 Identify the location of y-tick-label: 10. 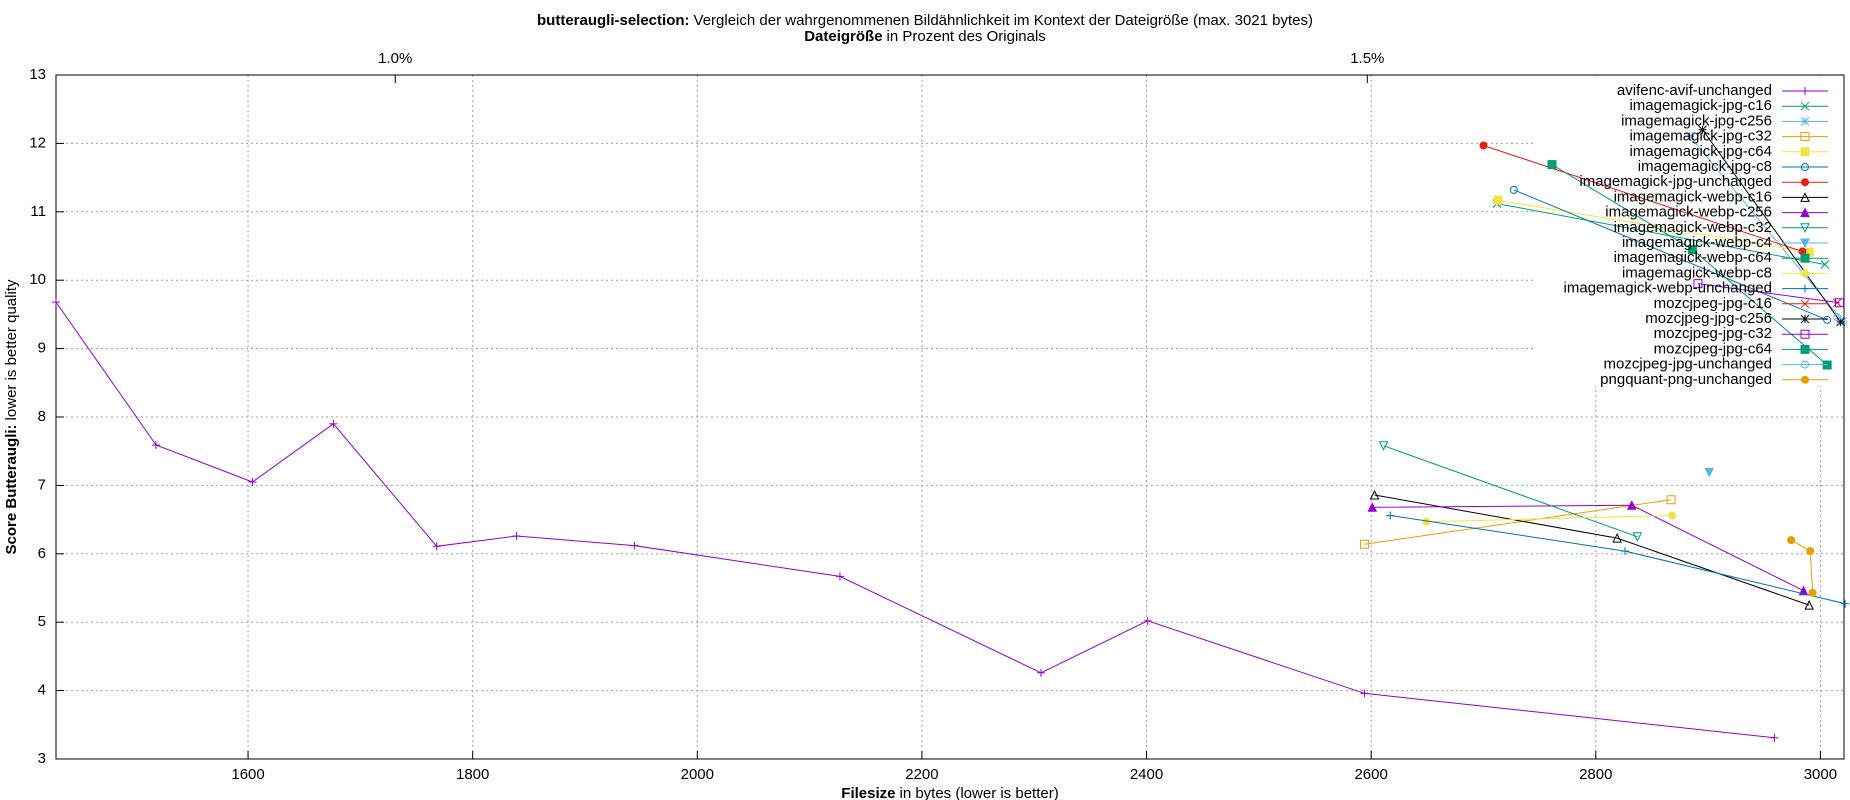
(37, 279).